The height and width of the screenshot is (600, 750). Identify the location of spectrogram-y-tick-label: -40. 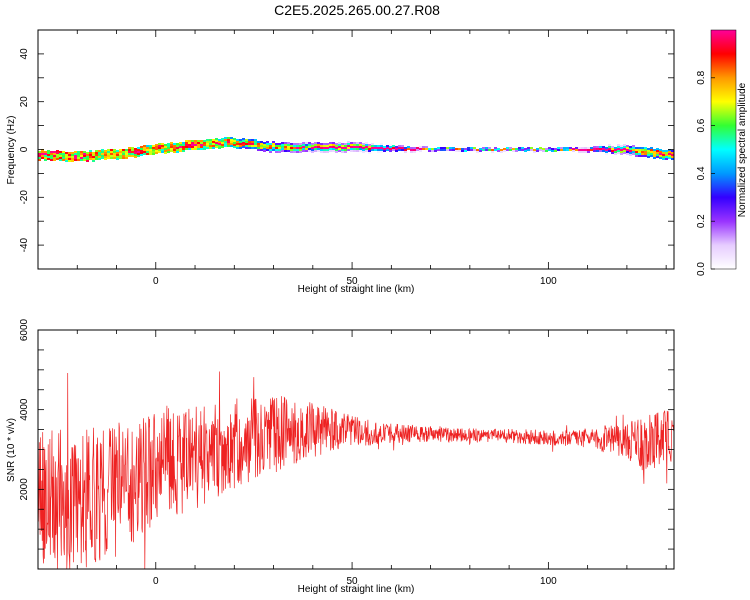
(24, 244).